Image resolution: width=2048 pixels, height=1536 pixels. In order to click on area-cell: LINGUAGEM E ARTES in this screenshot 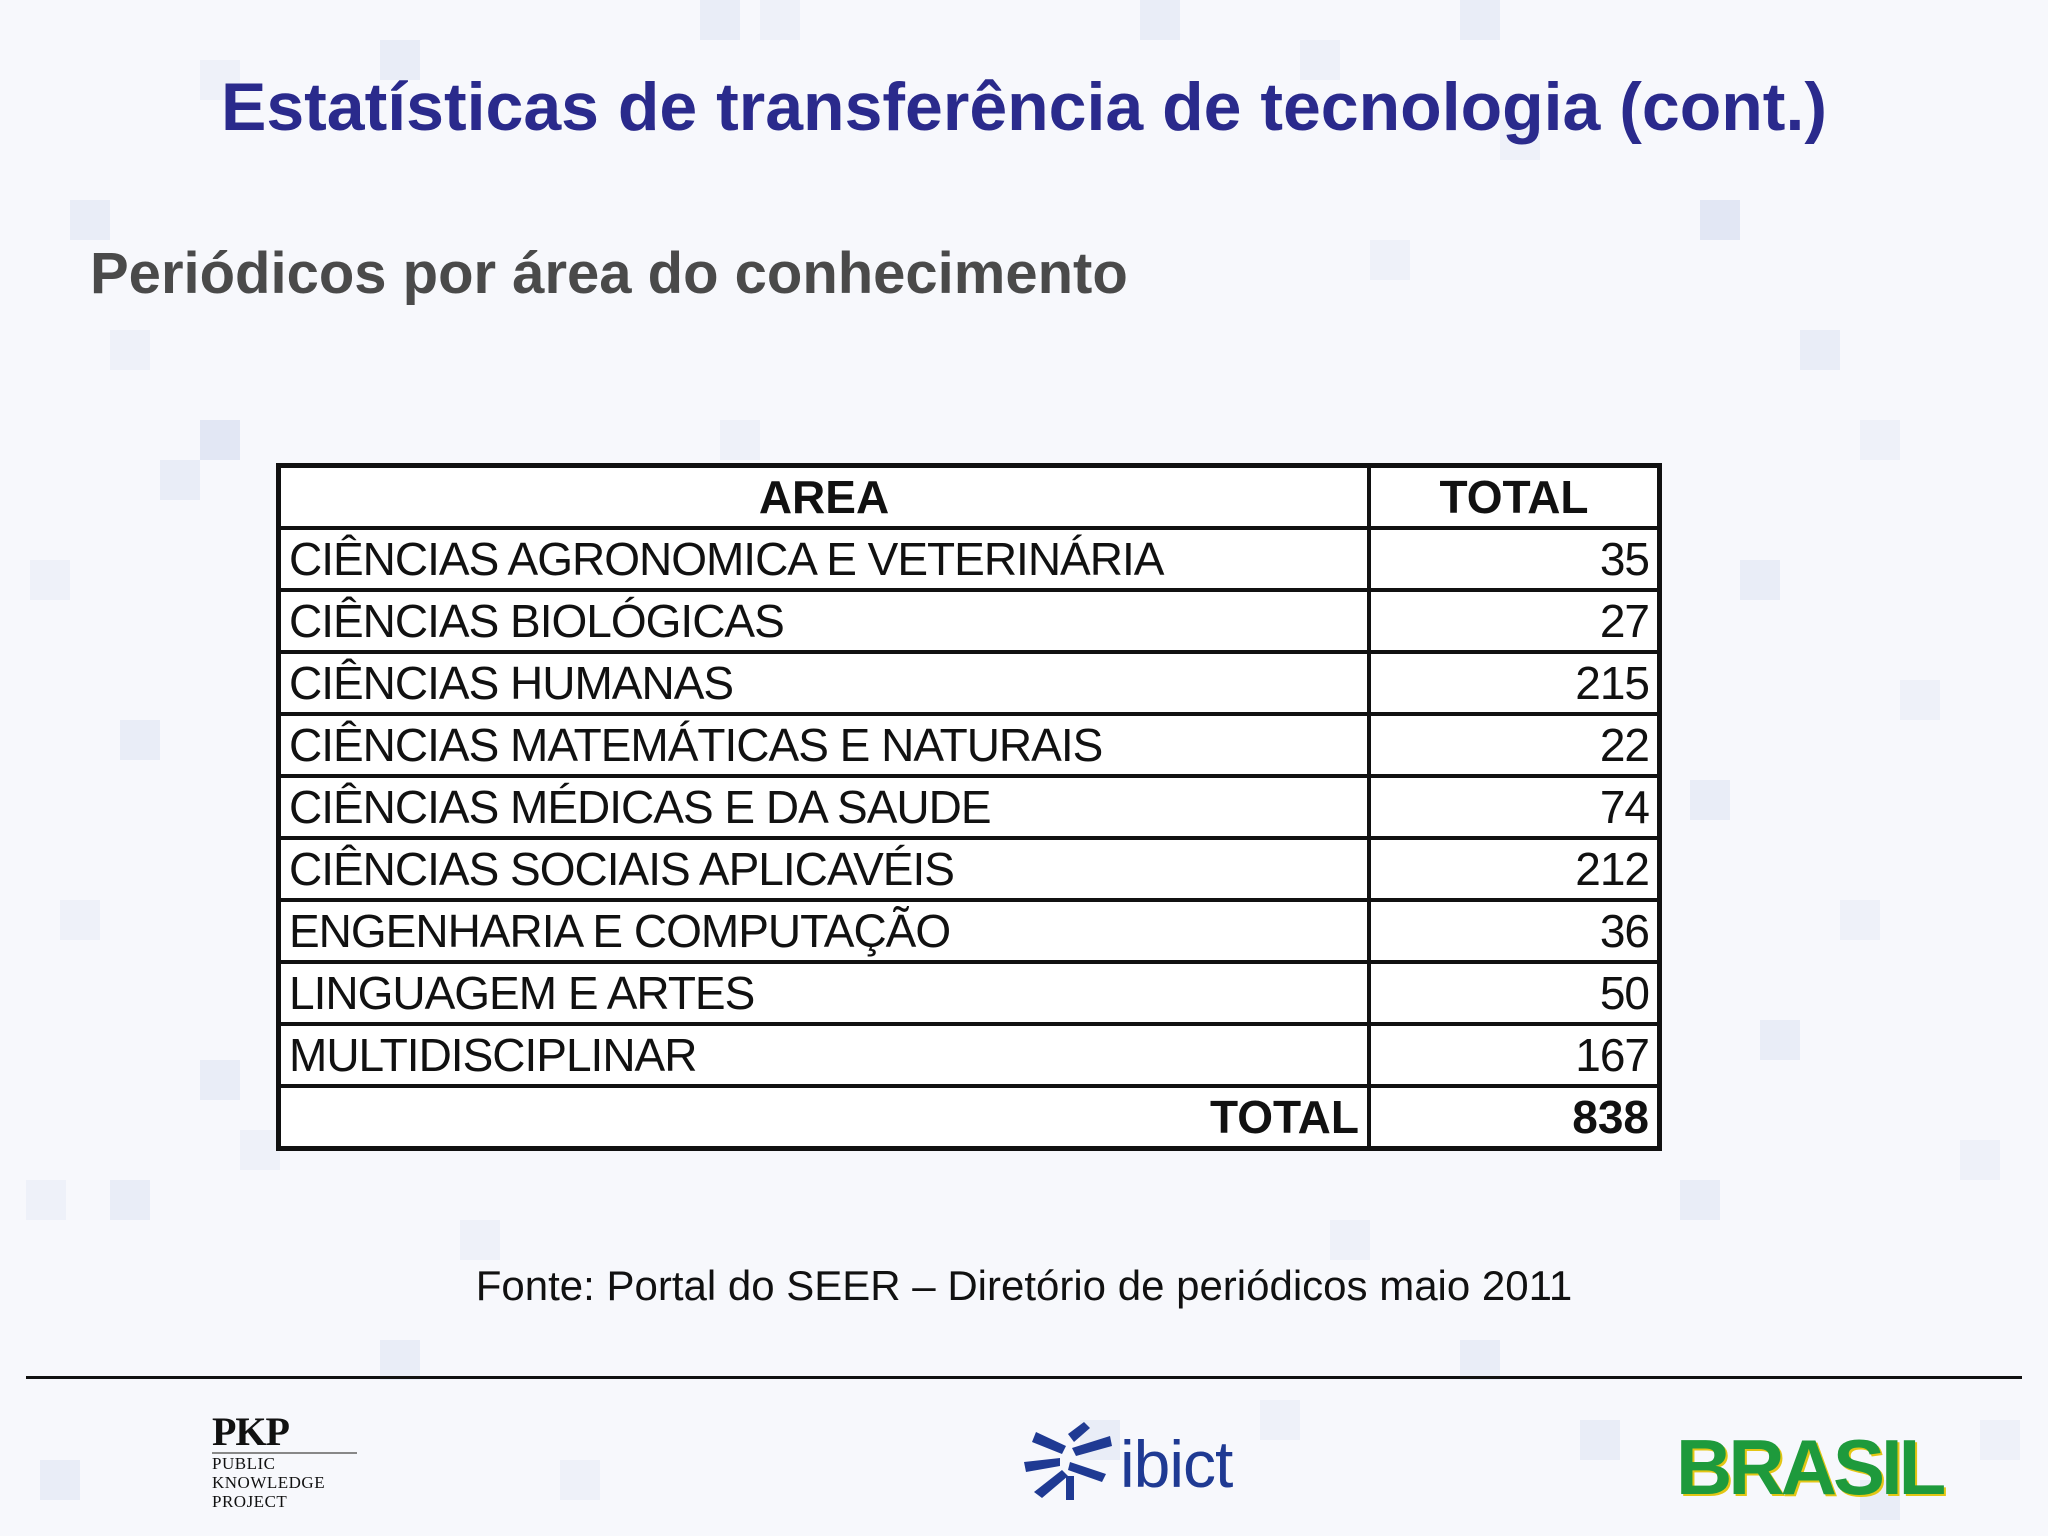, I will do `click(823, 993)`.